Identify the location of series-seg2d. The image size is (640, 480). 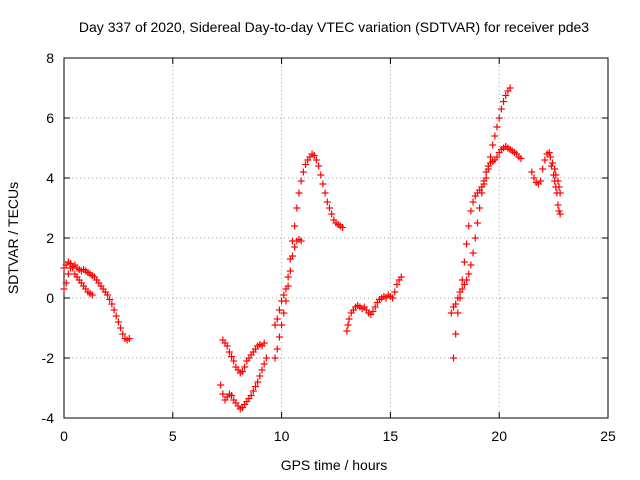
(309, 239).